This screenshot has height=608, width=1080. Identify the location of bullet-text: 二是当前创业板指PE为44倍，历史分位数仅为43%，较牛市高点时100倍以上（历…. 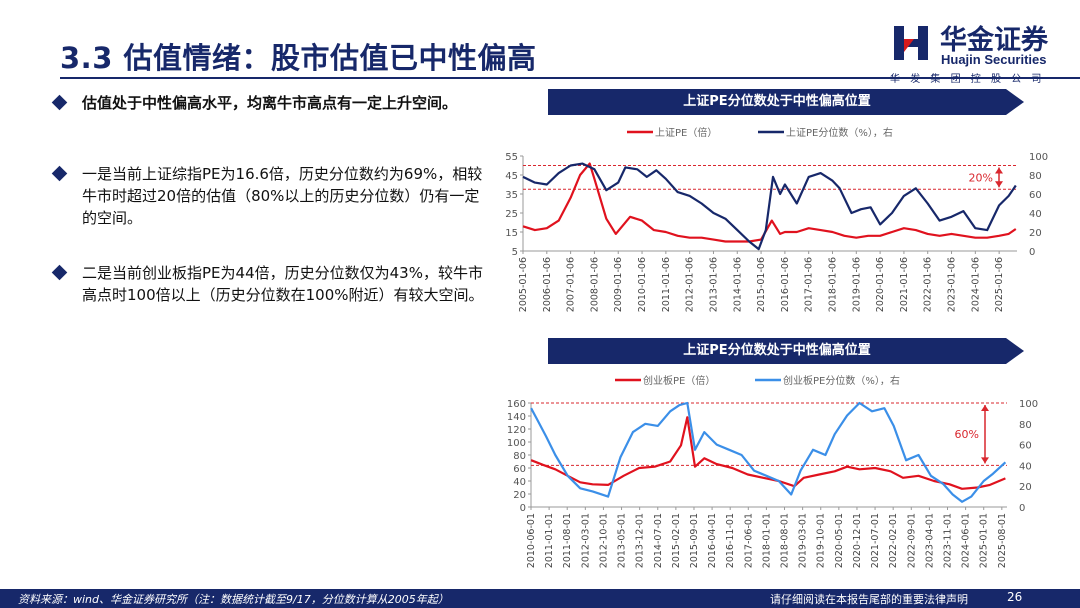
(283, 284).